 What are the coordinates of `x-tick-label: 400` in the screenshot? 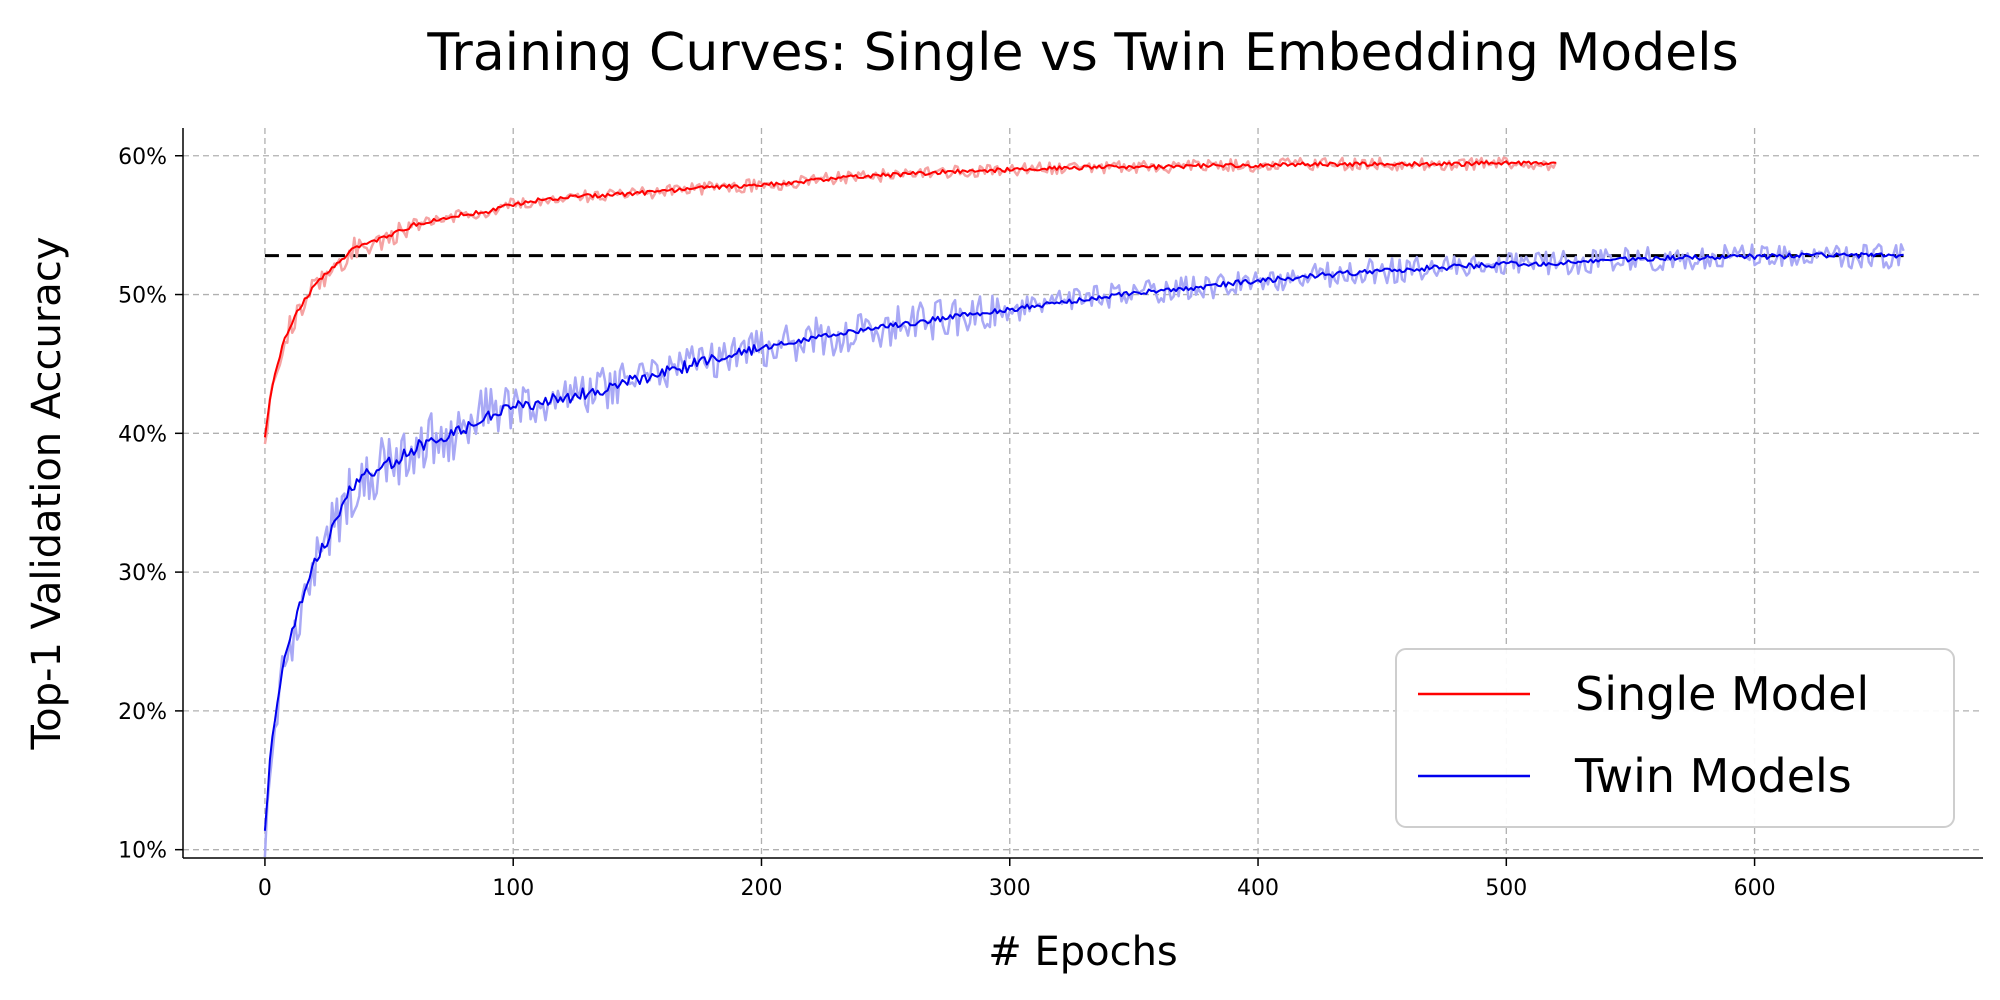 It's located at (1258, 888).